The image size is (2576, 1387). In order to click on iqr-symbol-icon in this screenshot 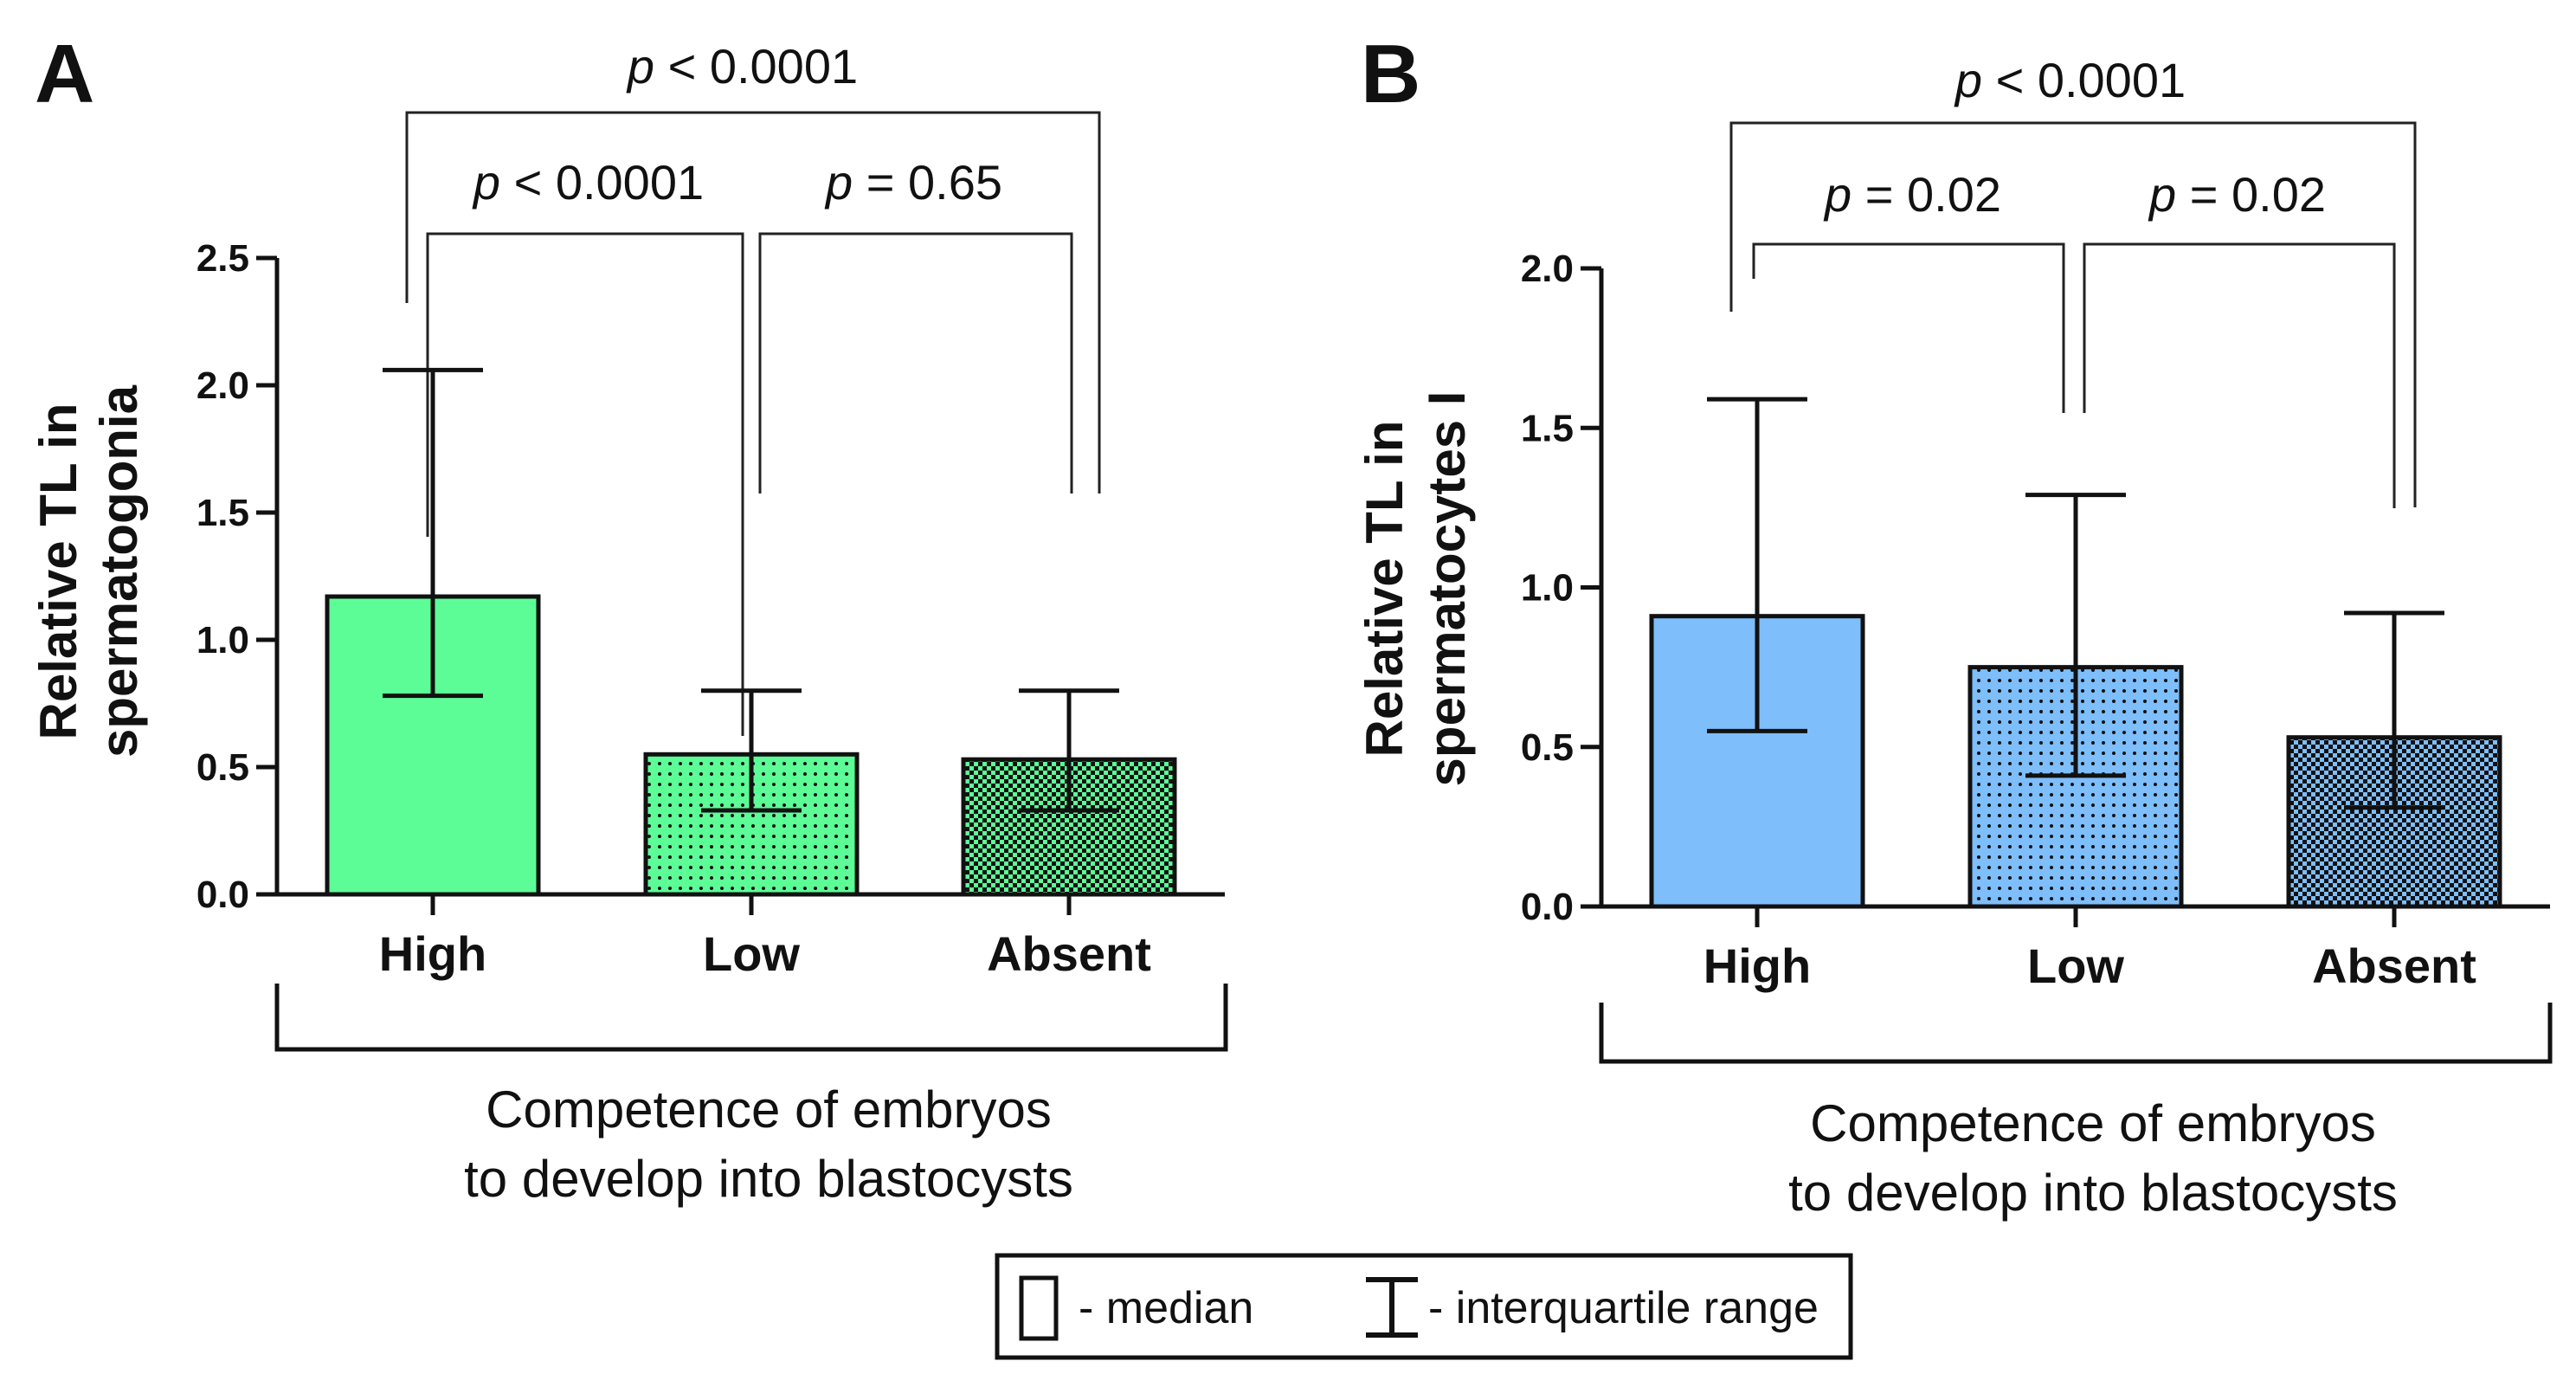, I will do `click(1392, 1308)`.